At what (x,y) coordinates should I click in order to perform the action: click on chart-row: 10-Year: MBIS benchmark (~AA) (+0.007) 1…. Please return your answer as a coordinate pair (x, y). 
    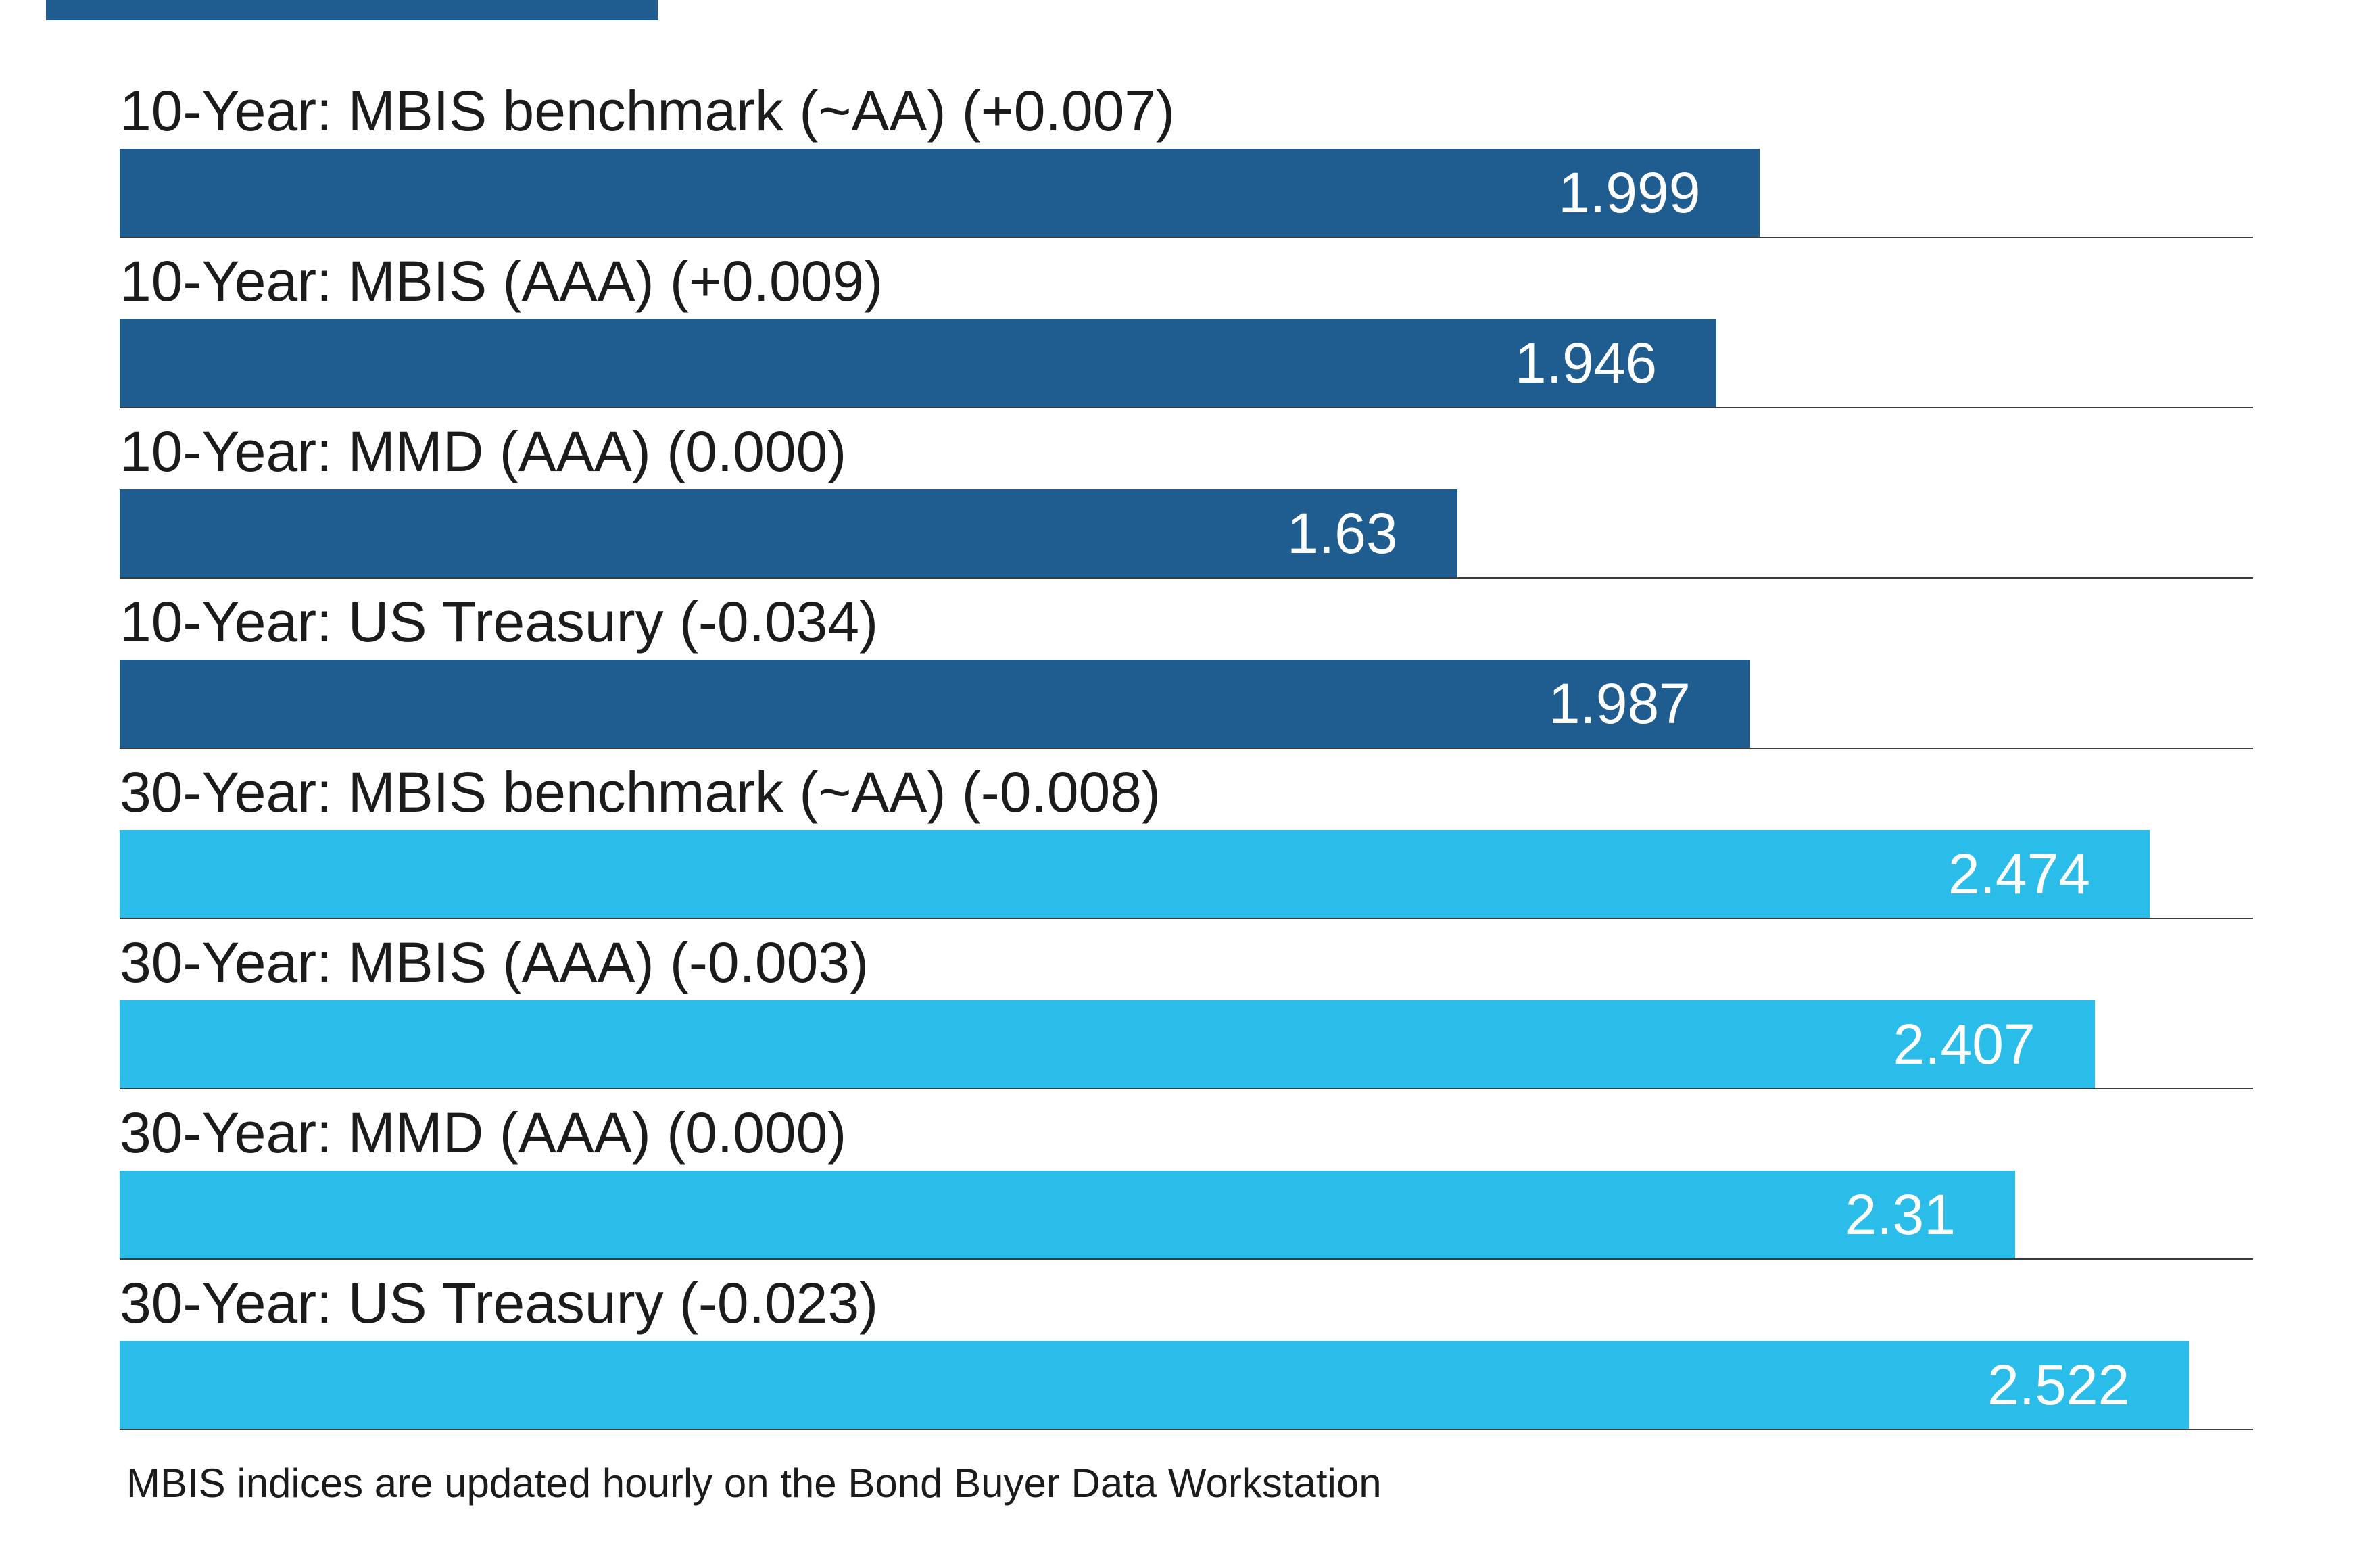
    Looking at the image, I should click on (1186, 153).